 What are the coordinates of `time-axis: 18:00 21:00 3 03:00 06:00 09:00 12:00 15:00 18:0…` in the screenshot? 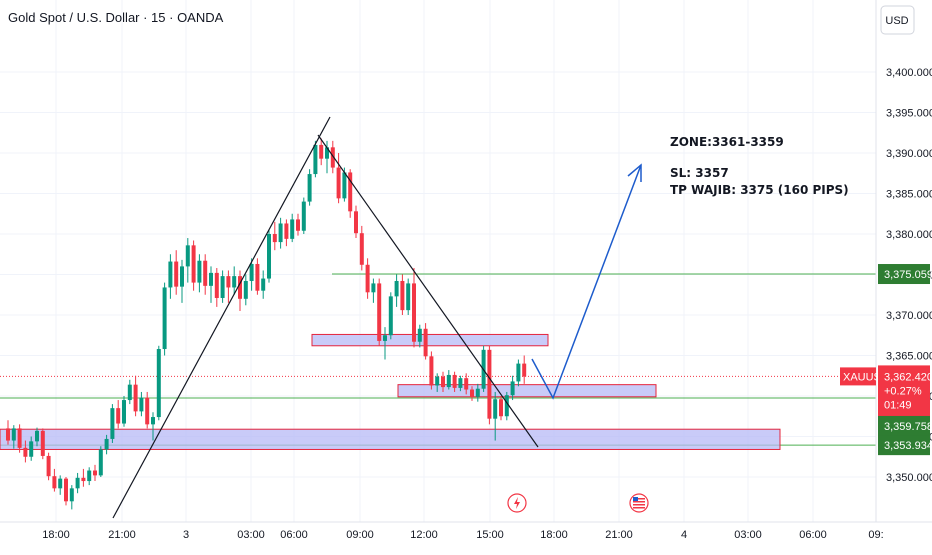 It's located at (466, 531).